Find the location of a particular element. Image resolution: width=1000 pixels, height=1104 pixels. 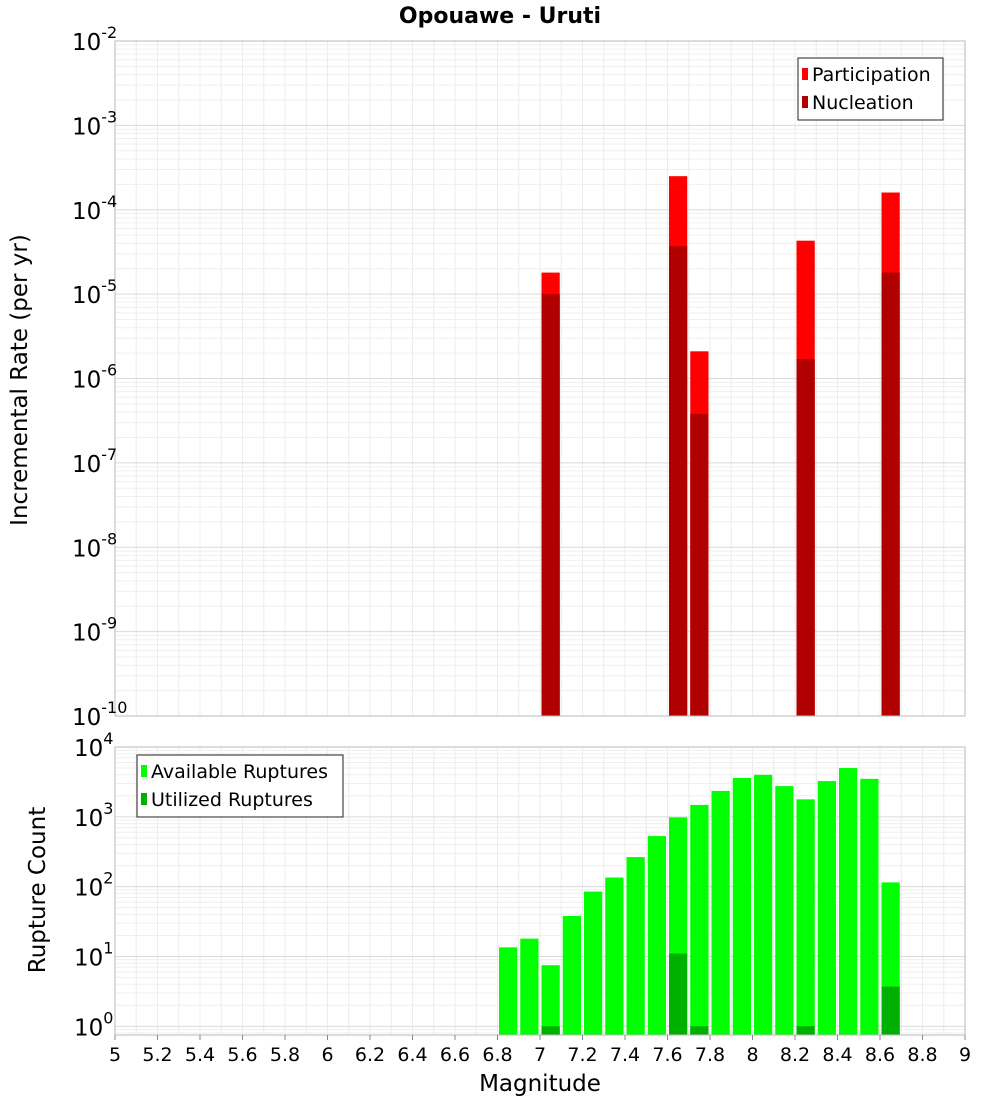

y-tick-label: 10⁻² is located at coordinates (94, 39).